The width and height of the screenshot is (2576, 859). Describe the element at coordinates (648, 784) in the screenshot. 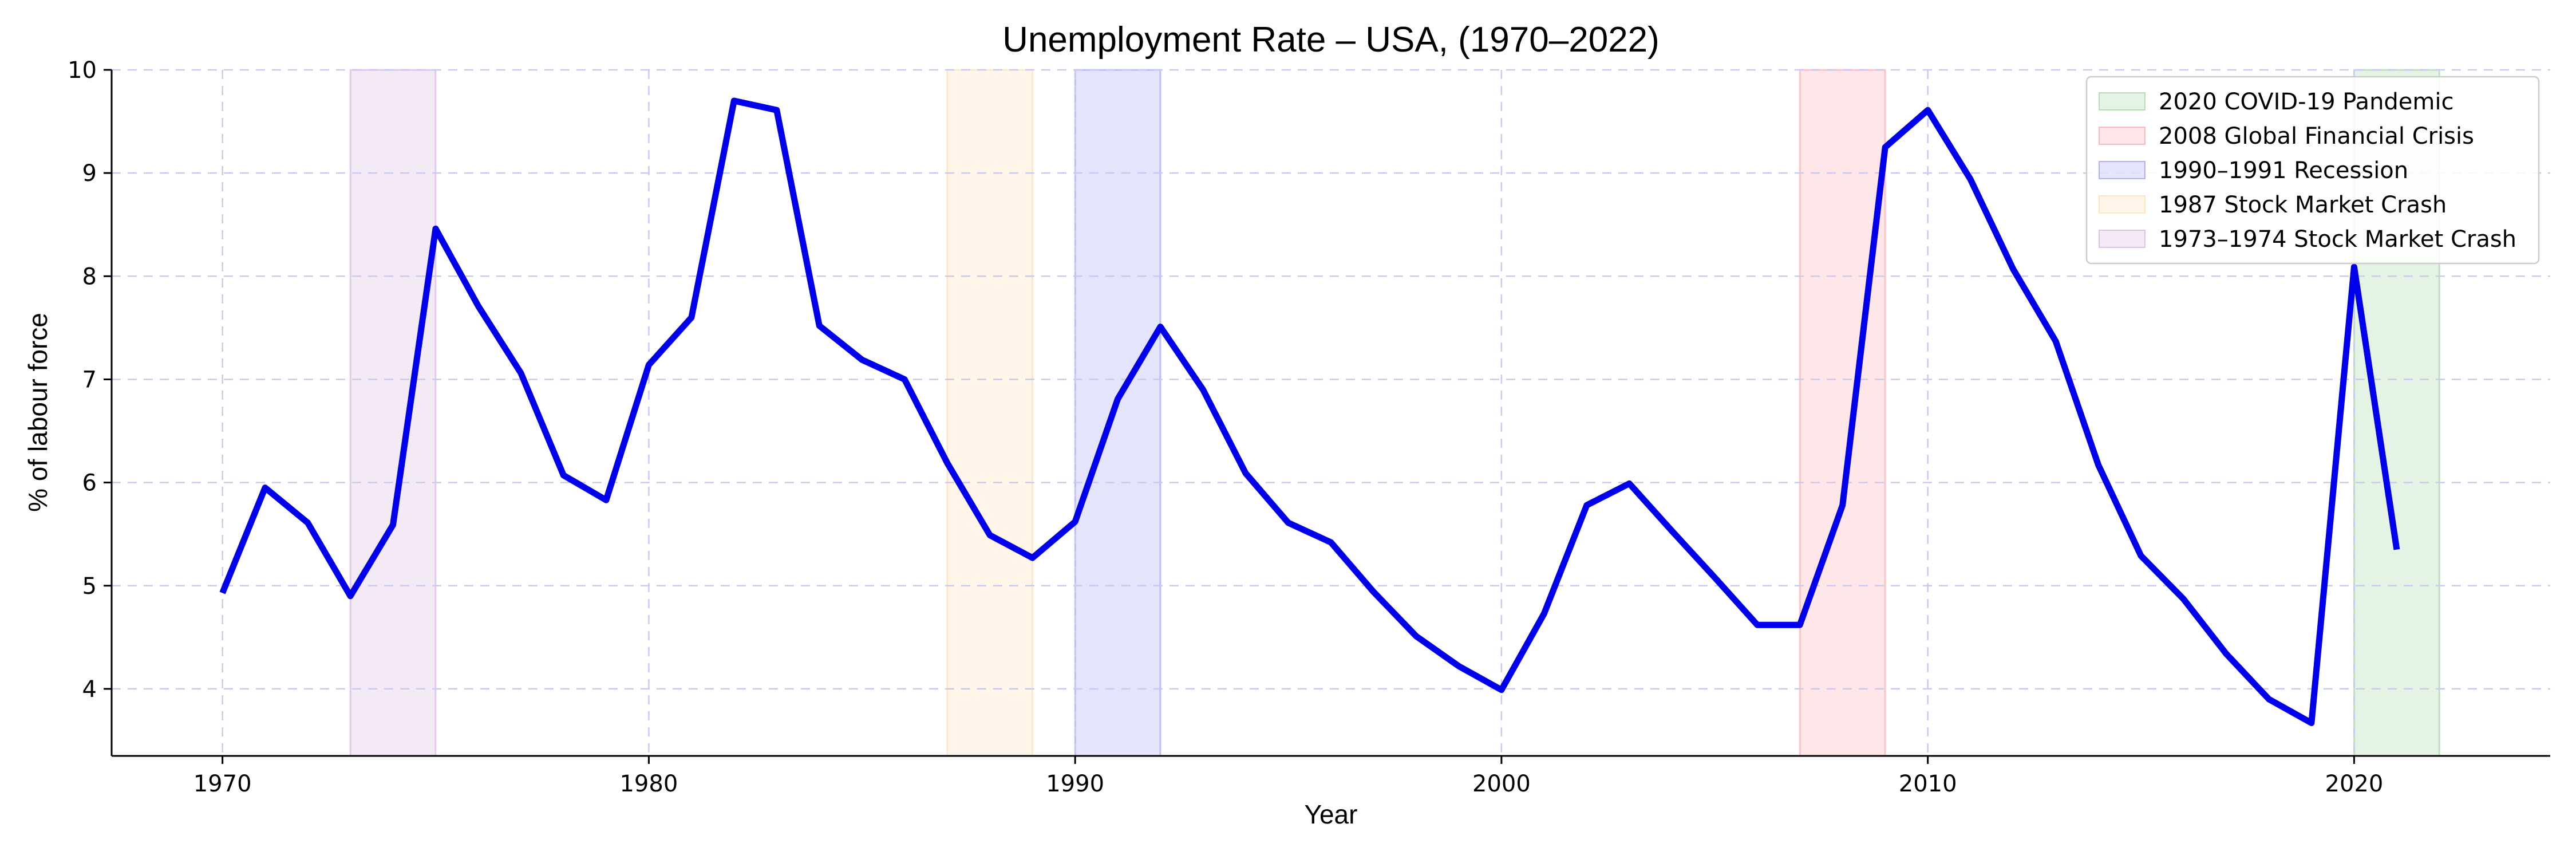

I see `x-tick-label: 1980` at that location.